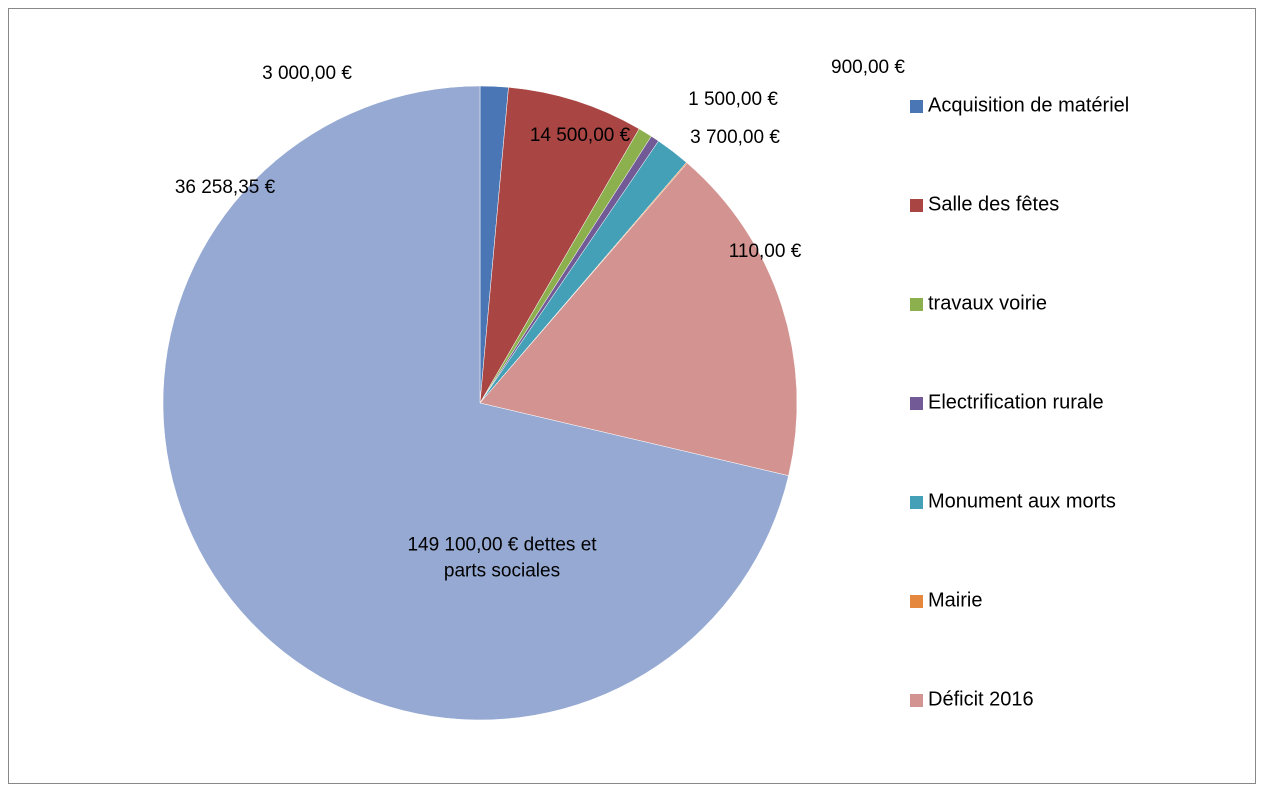 This screenshot has height=794, width=1266. What do you see at coordinates (868, 68) in the screenshot?
I see `data-label: 900,00 €` at bounding box center [868, 68].